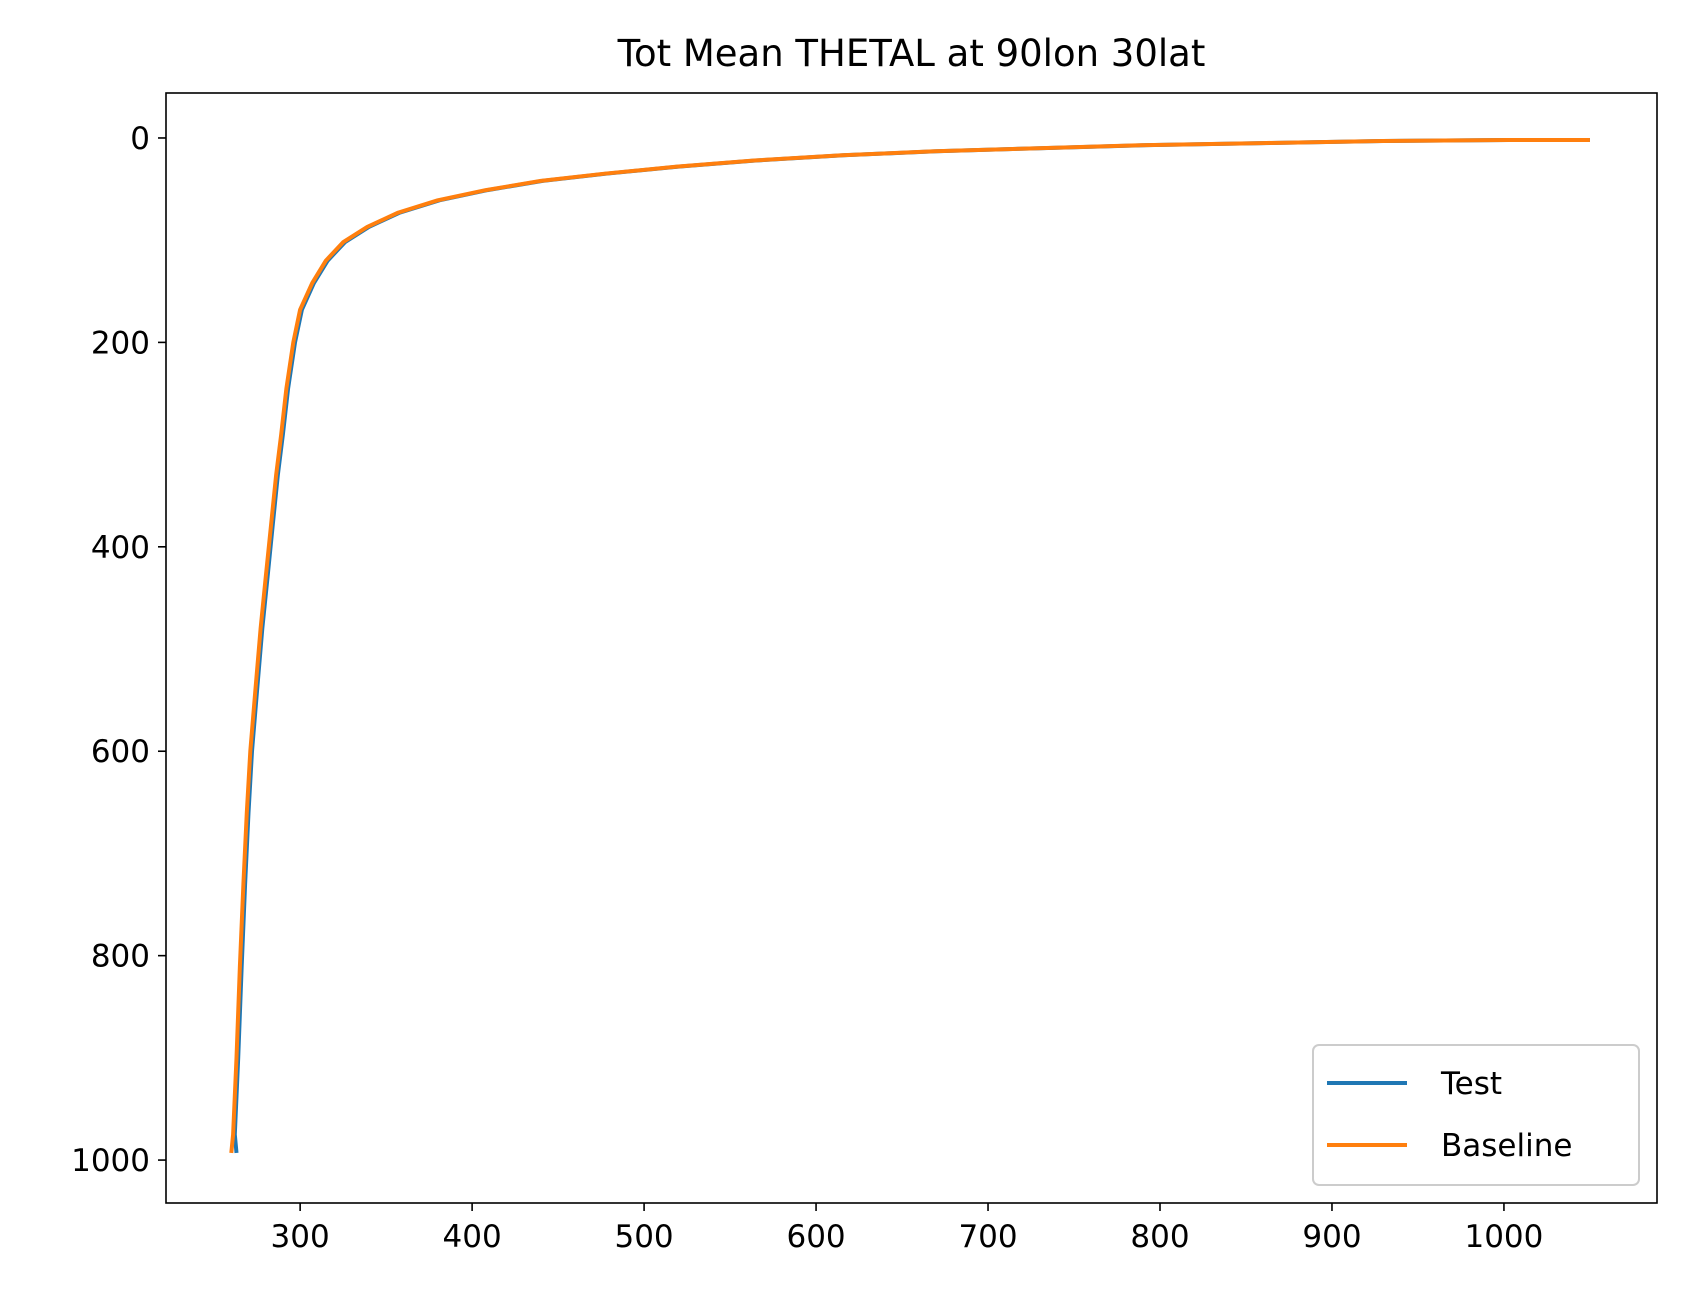  I want to click on y-tick-label: 1000, so click(110, 1161).